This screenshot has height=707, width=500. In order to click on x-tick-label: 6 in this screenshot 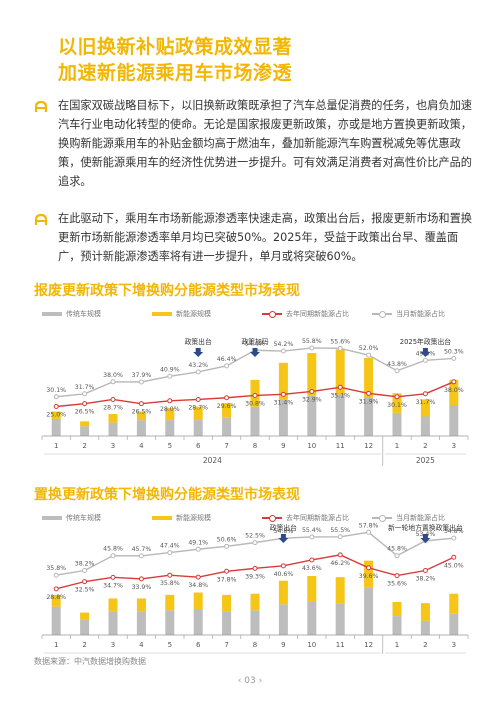, I will do `click(198, 645)`.